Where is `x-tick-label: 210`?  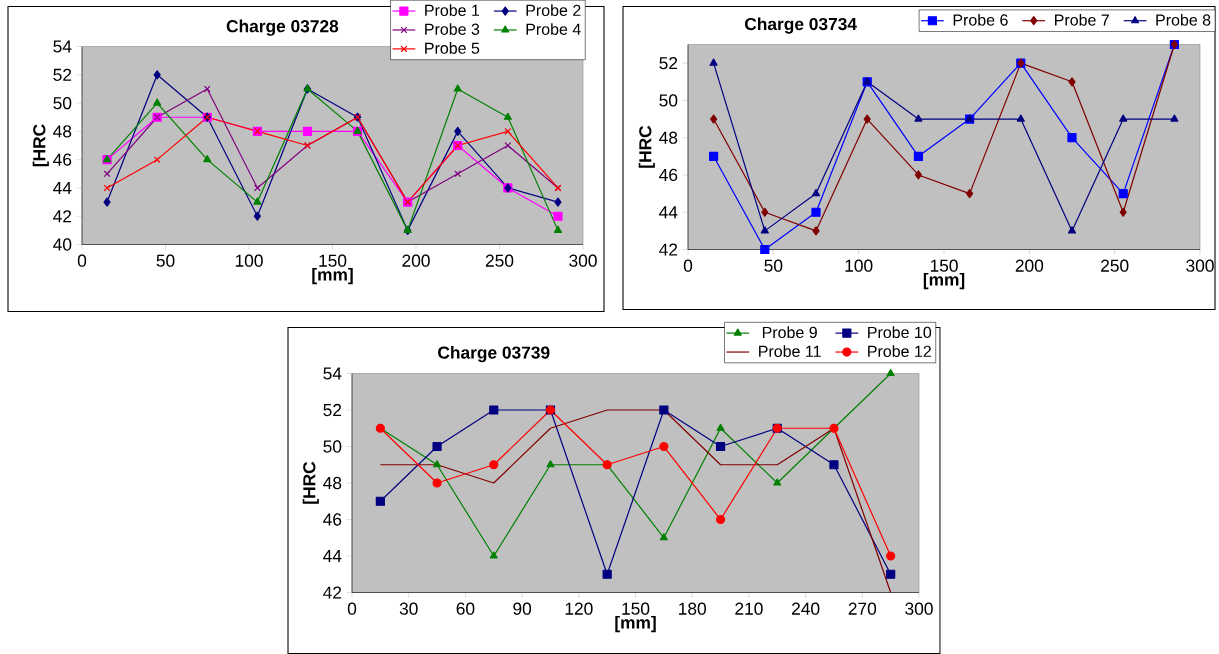
x-tick-label: 210 is located at coordinates (749, 608).